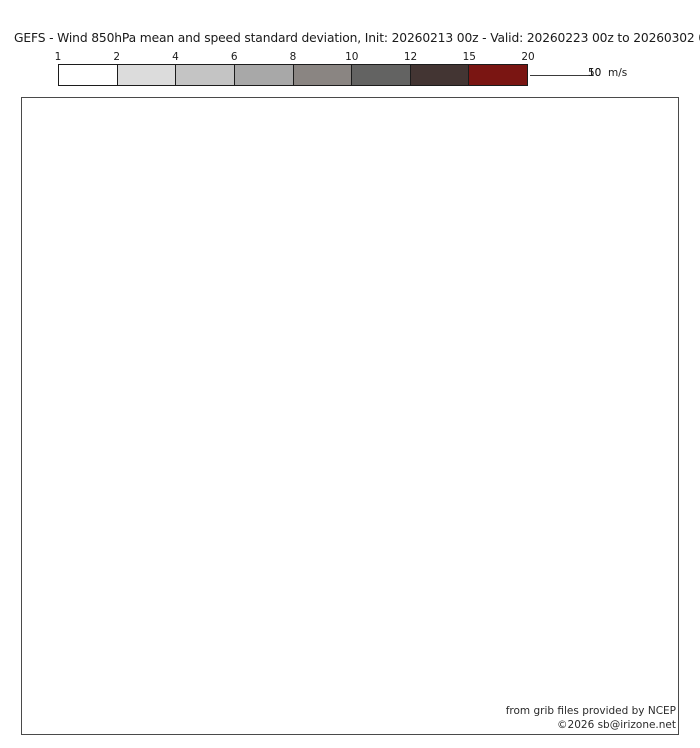 The image size is (700, 748). What do you see at coordinates (175, 57) in the screenshot?
I see `colorbar-tick-4: 4` at bounding box center [175, 57].